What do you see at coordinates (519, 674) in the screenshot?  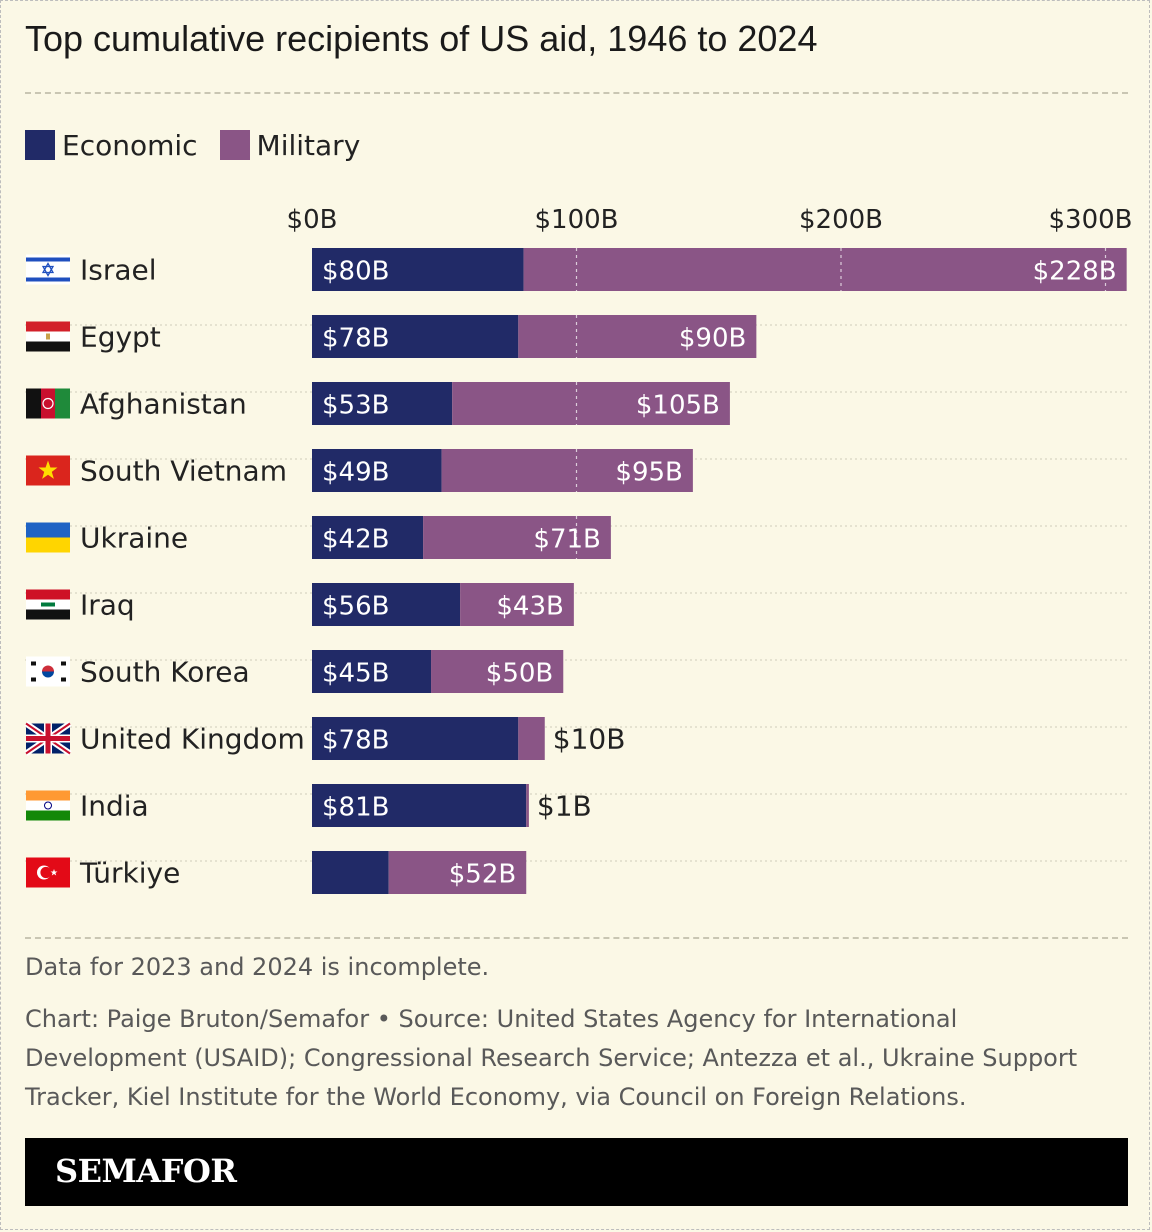 I see `military-value-label: $50B` at bounding box center [519, 674].